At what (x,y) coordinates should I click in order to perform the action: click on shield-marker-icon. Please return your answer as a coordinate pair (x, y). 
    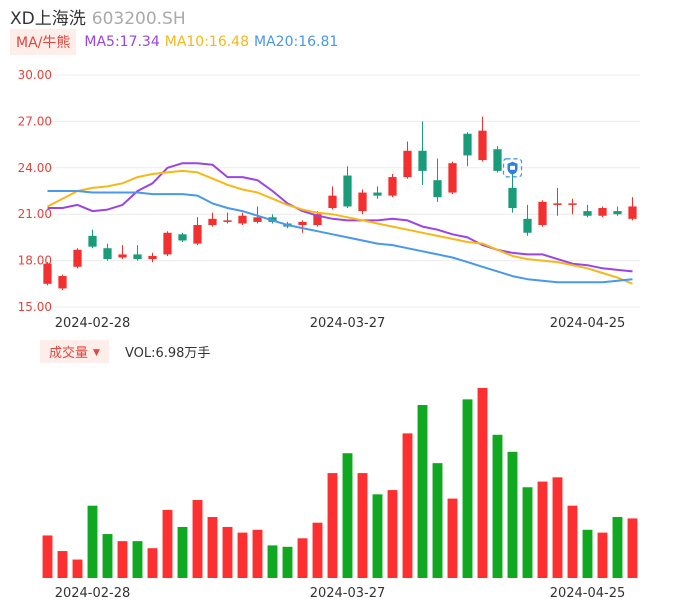
    Looking at the image, I should click on (512, 168).